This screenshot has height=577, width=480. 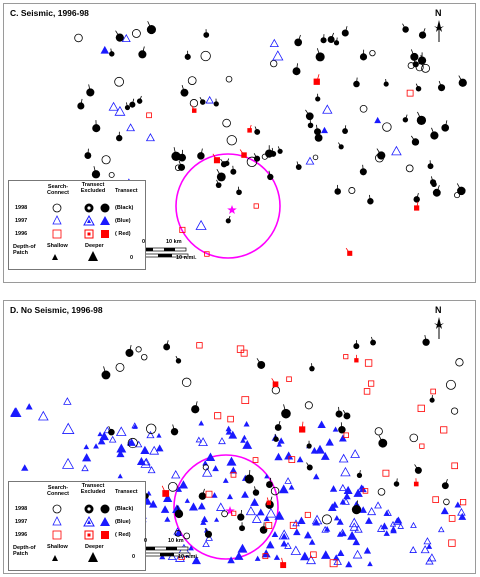 I want to click on panel-title: D. No Seismic, 1996-98, so click(x=56, y=310).